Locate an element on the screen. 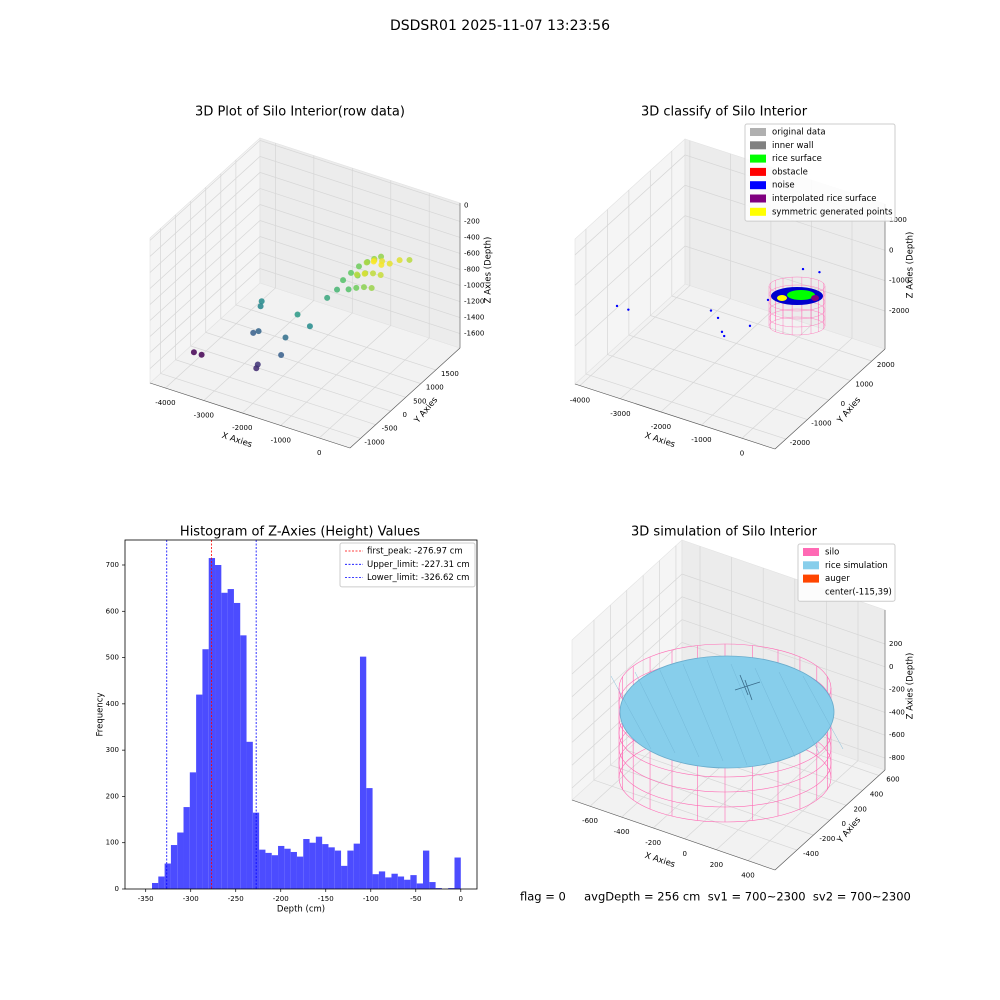 Image resolution: width=1000 pixels, height=1000 pixels. y-tick-label: -1000 is located at coordinates (374, 442).